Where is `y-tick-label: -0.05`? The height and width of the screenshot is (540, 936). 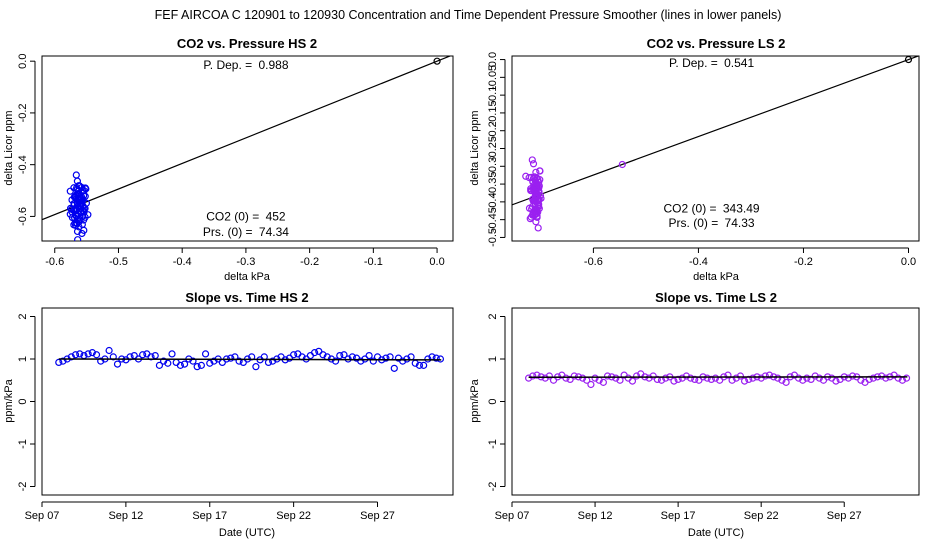 y-tick-label: -0.05 is located at coordinates (493, 77).